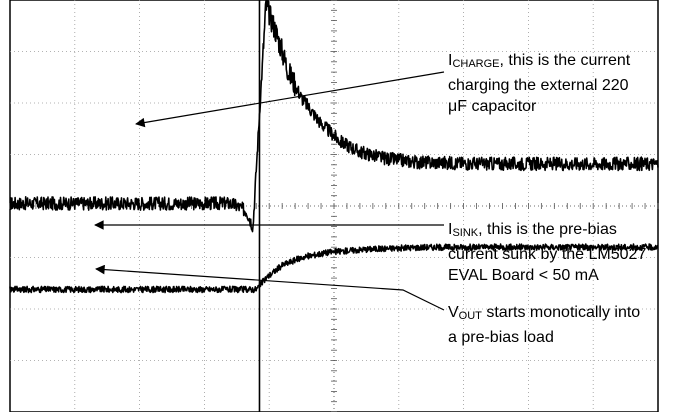  What do you see at coordinates (523, 275) in the screenshot?
I see `annotation-line: EVAL Board < 50 mA` at bounding box center [523, 275].